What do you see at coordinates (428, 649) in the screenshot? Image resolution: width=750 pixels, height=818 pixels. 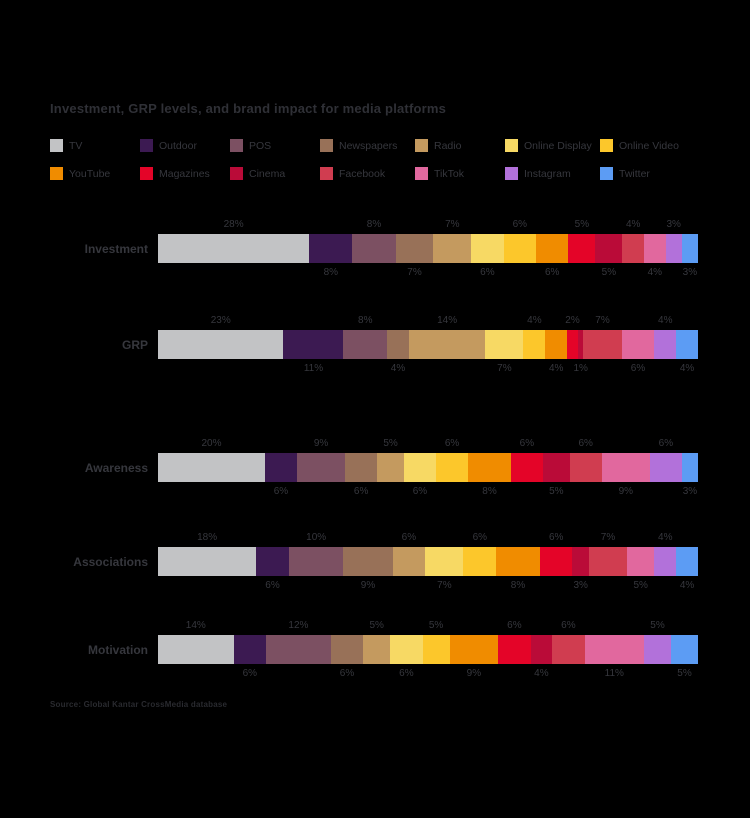 I see `bar-area: 14% 6% 12% 6% 5% 6% 5% 9% 6% 4% 6% 11% 5% 5%` at bounding box center [428, 649].